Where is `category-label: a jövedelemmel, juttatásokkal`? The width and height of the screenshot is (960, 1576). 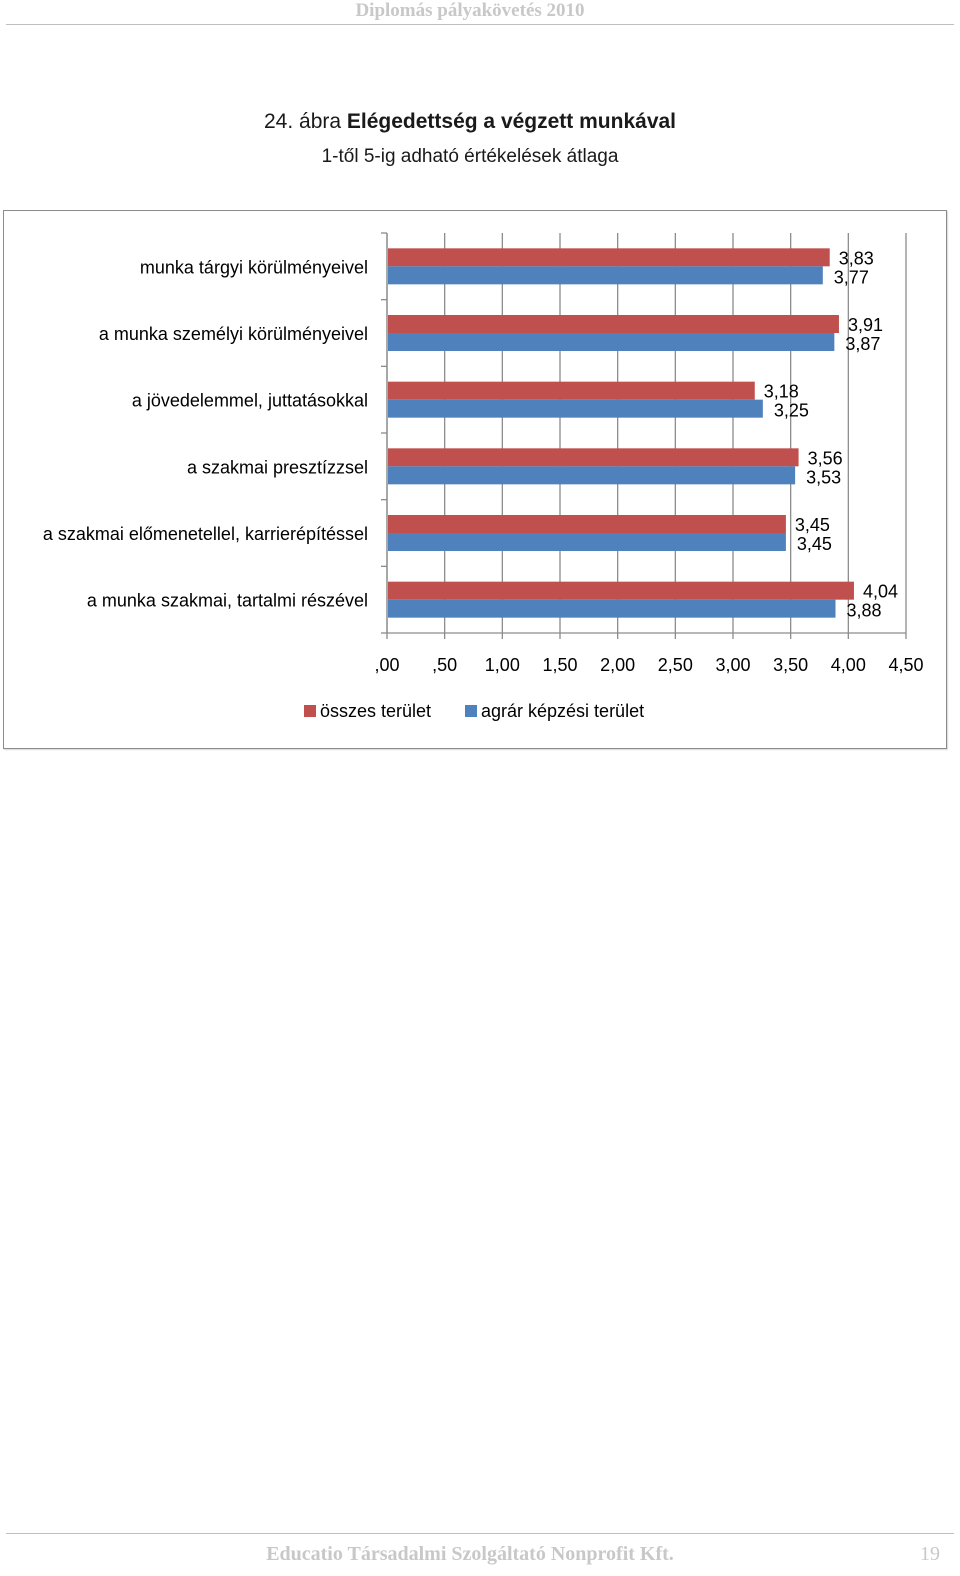
category-label: a jövedelemmel, juttatásokkal is located at coordinates (250, 401).